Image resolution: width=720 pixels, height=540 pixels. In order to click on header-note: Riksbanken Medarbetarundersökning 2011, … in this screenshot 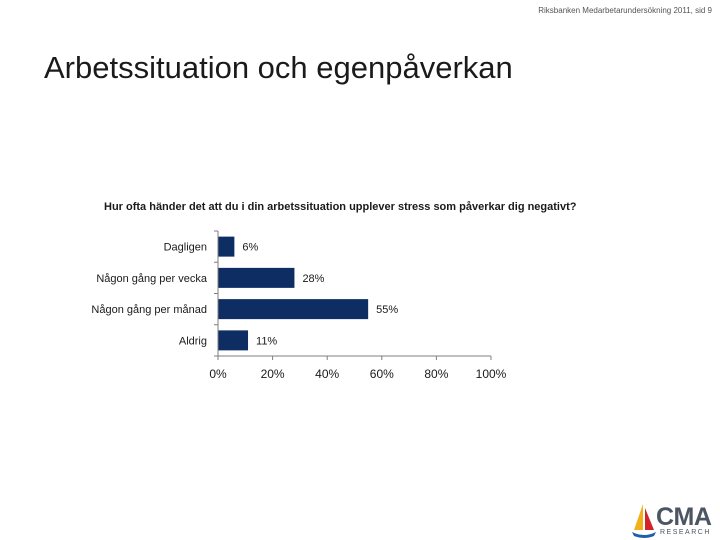, I will do `click(625, 10)`.